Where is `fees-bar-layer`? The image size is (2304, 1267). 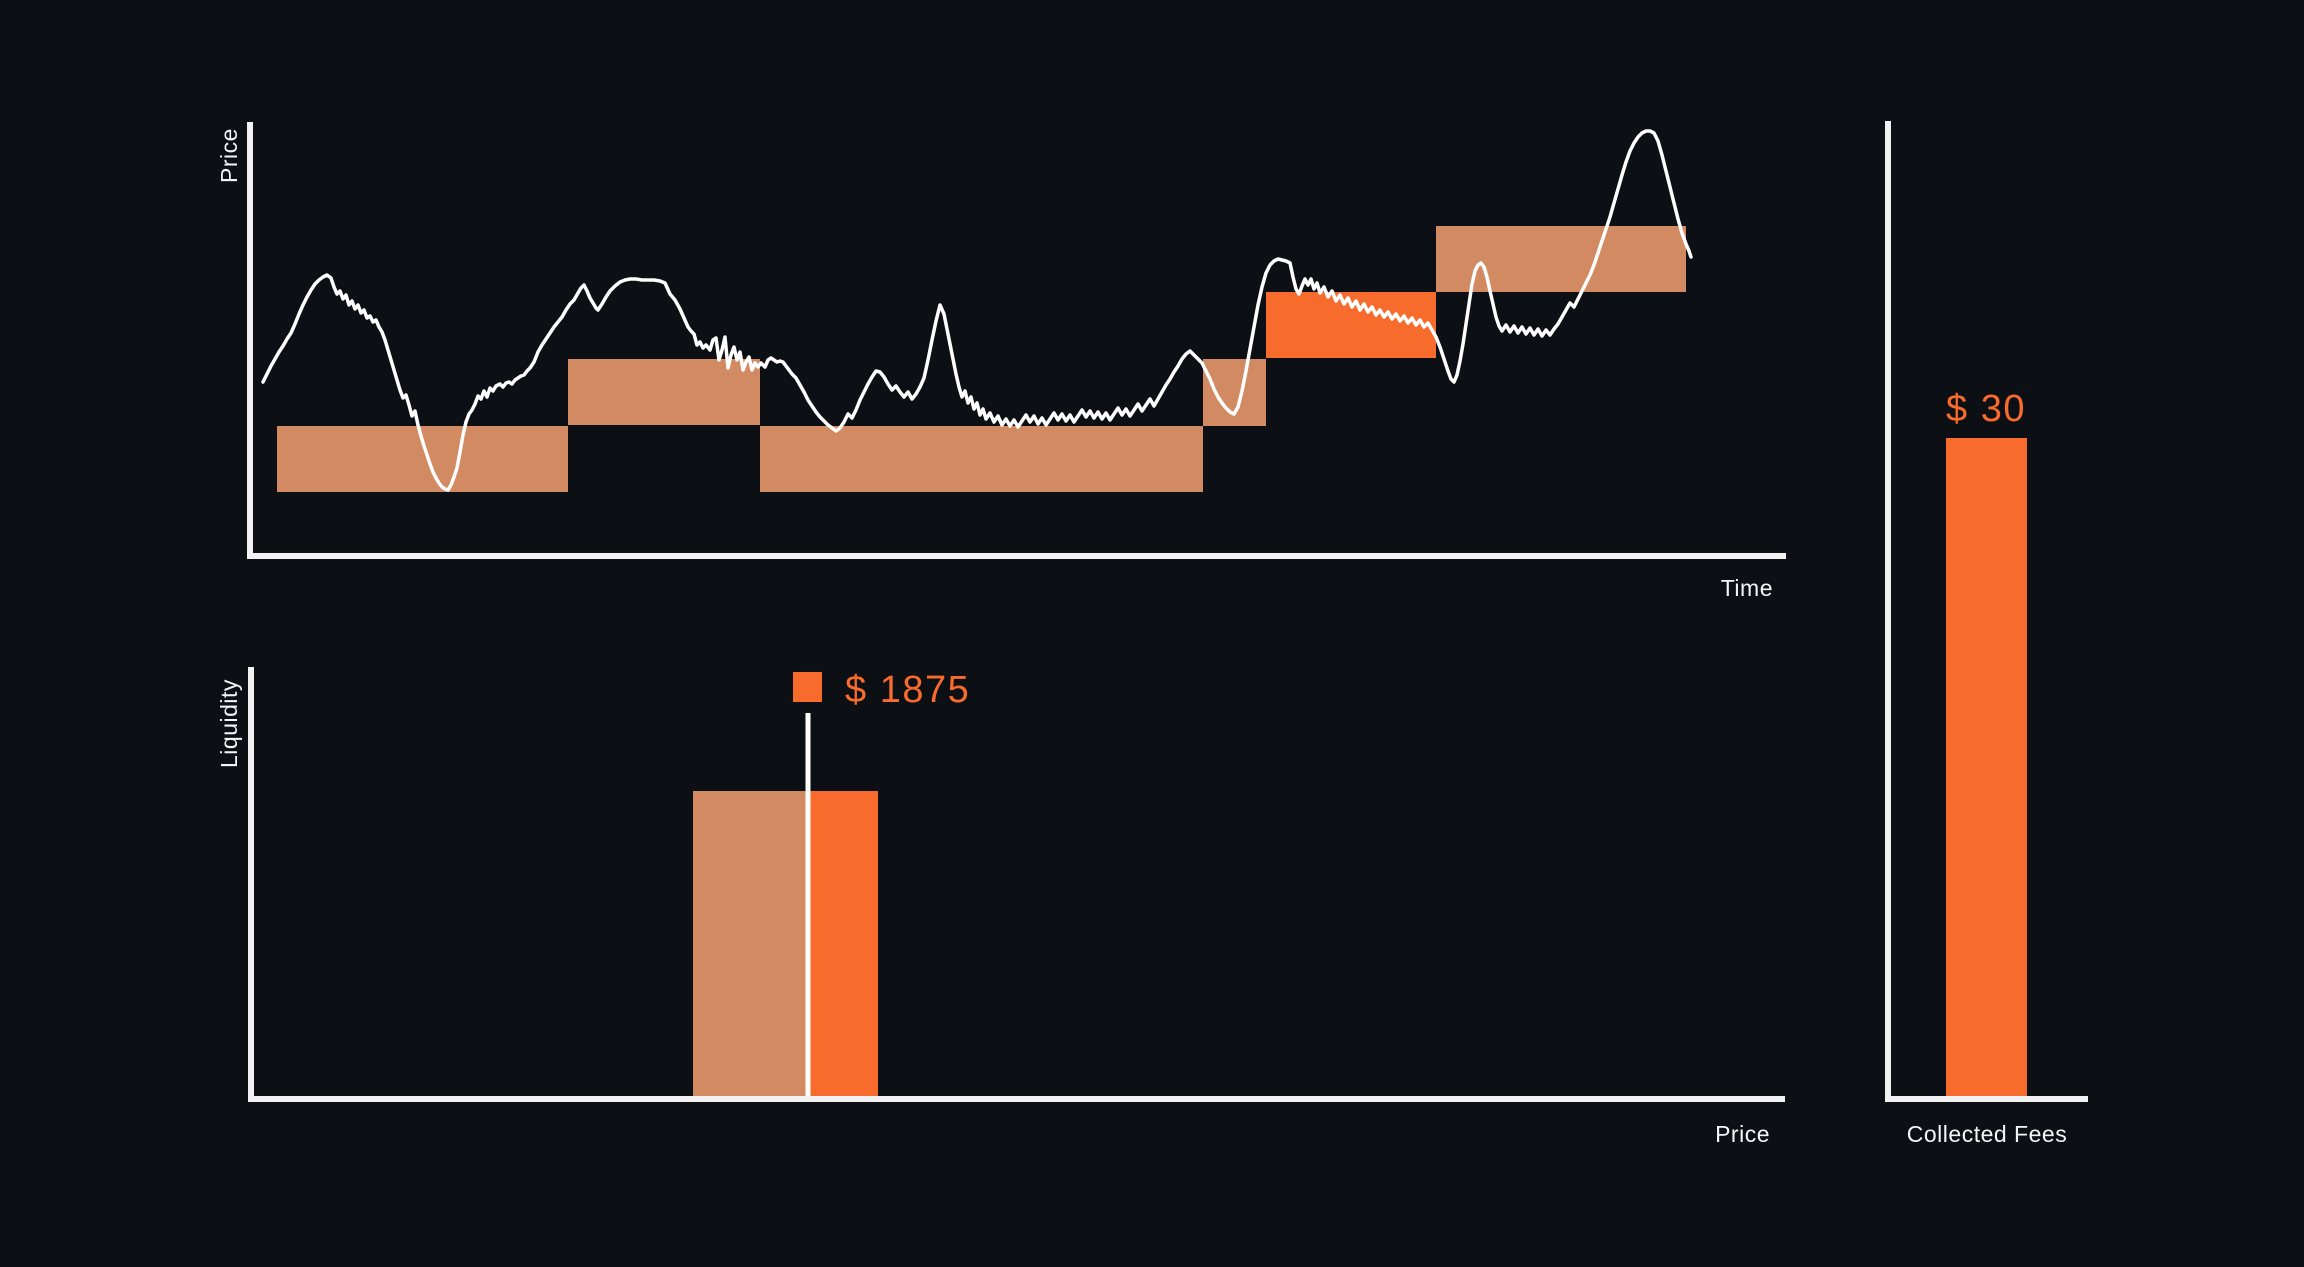 fees-bar-layer is located at coordinates (1986, 769).